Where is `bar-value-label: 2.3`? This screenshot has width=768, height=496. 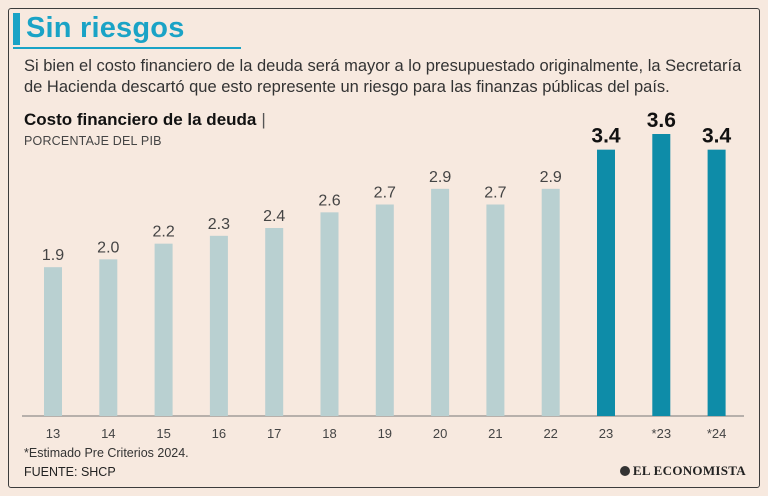
bar-value-label: 2.3 is located at coordinates (219, 224).